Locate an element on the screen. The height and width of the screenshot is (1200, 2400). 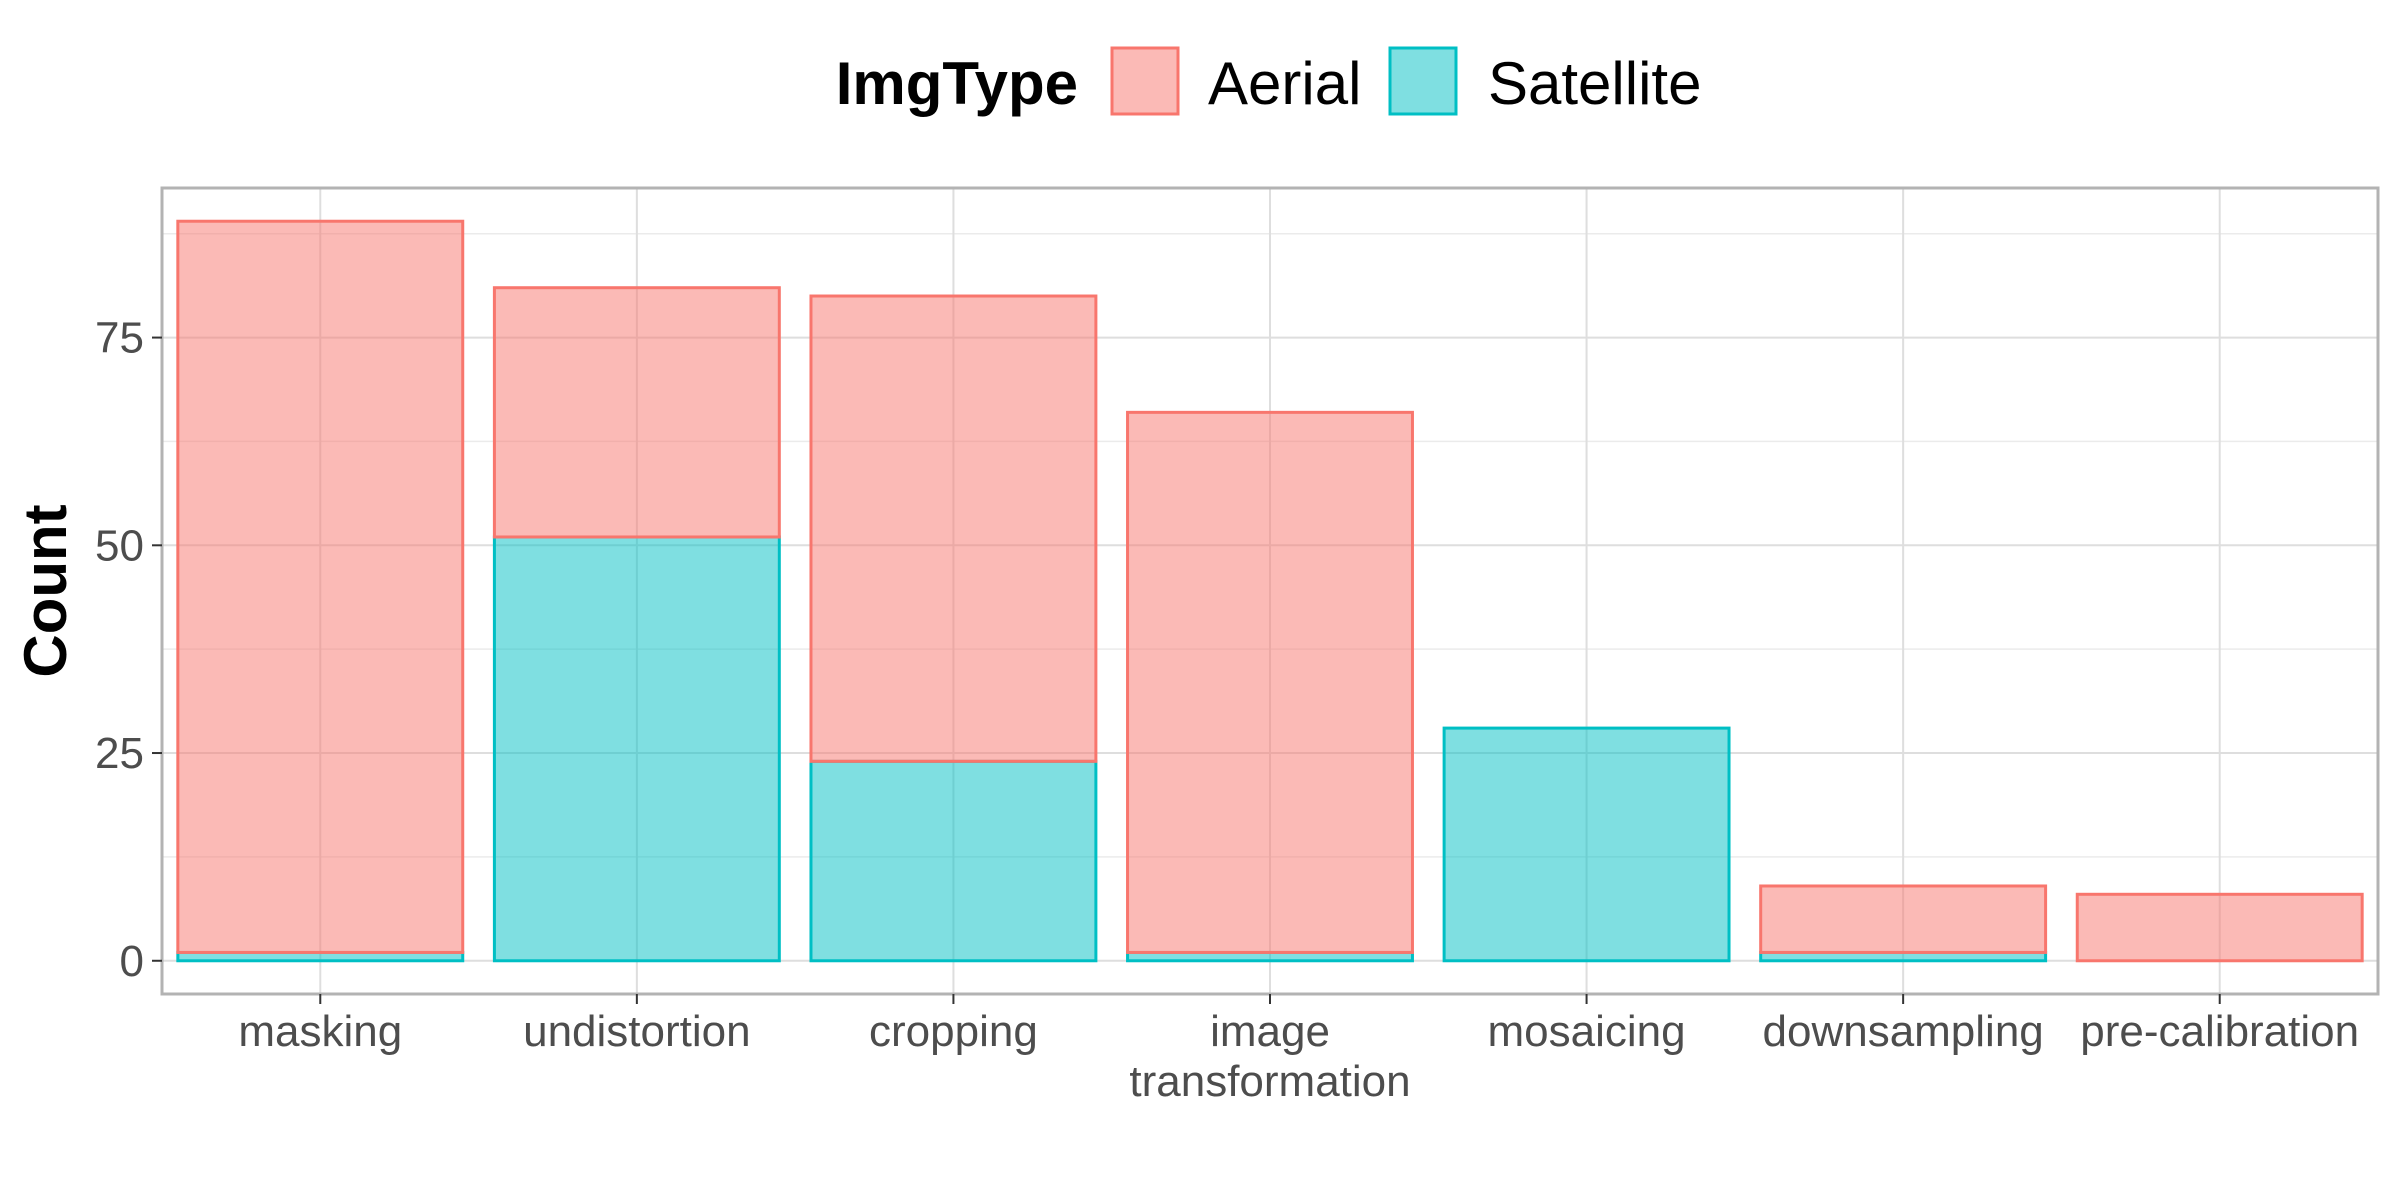
x-tick-label: cropping is located at coordinates (953, 1031).